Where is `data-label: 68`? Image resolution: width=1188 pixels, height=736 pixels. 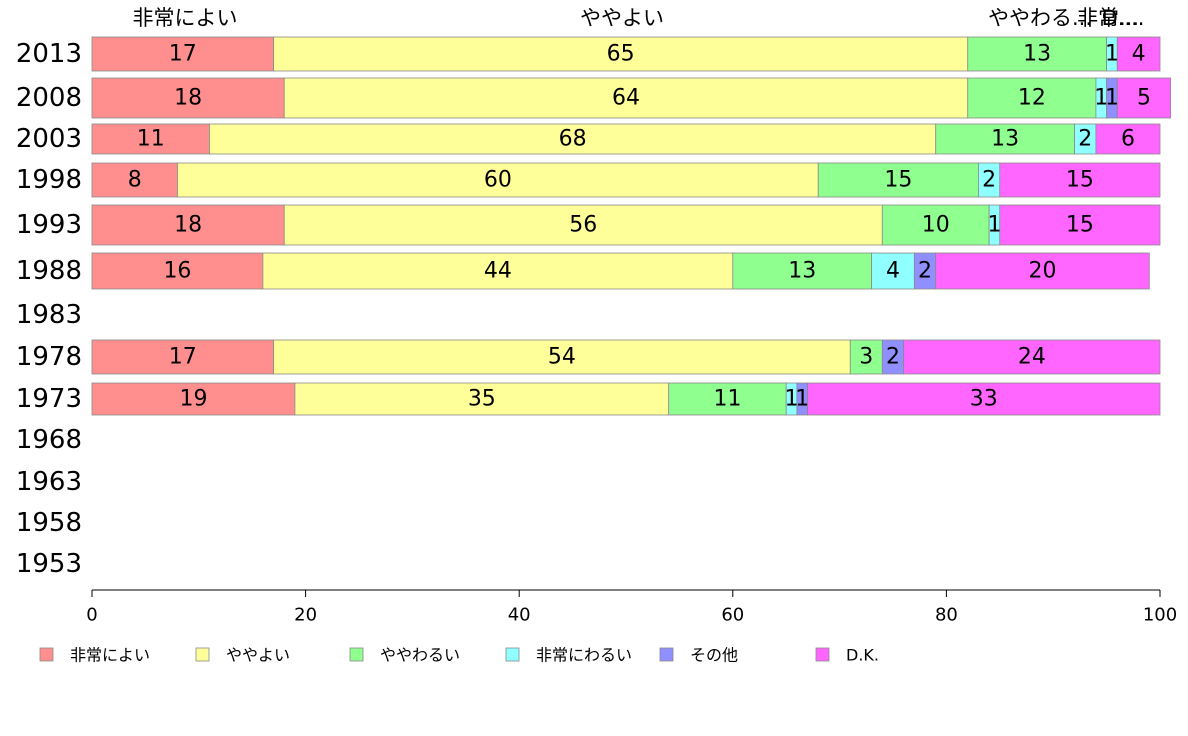
data-label: 68 is located at coordinates (573, 139).